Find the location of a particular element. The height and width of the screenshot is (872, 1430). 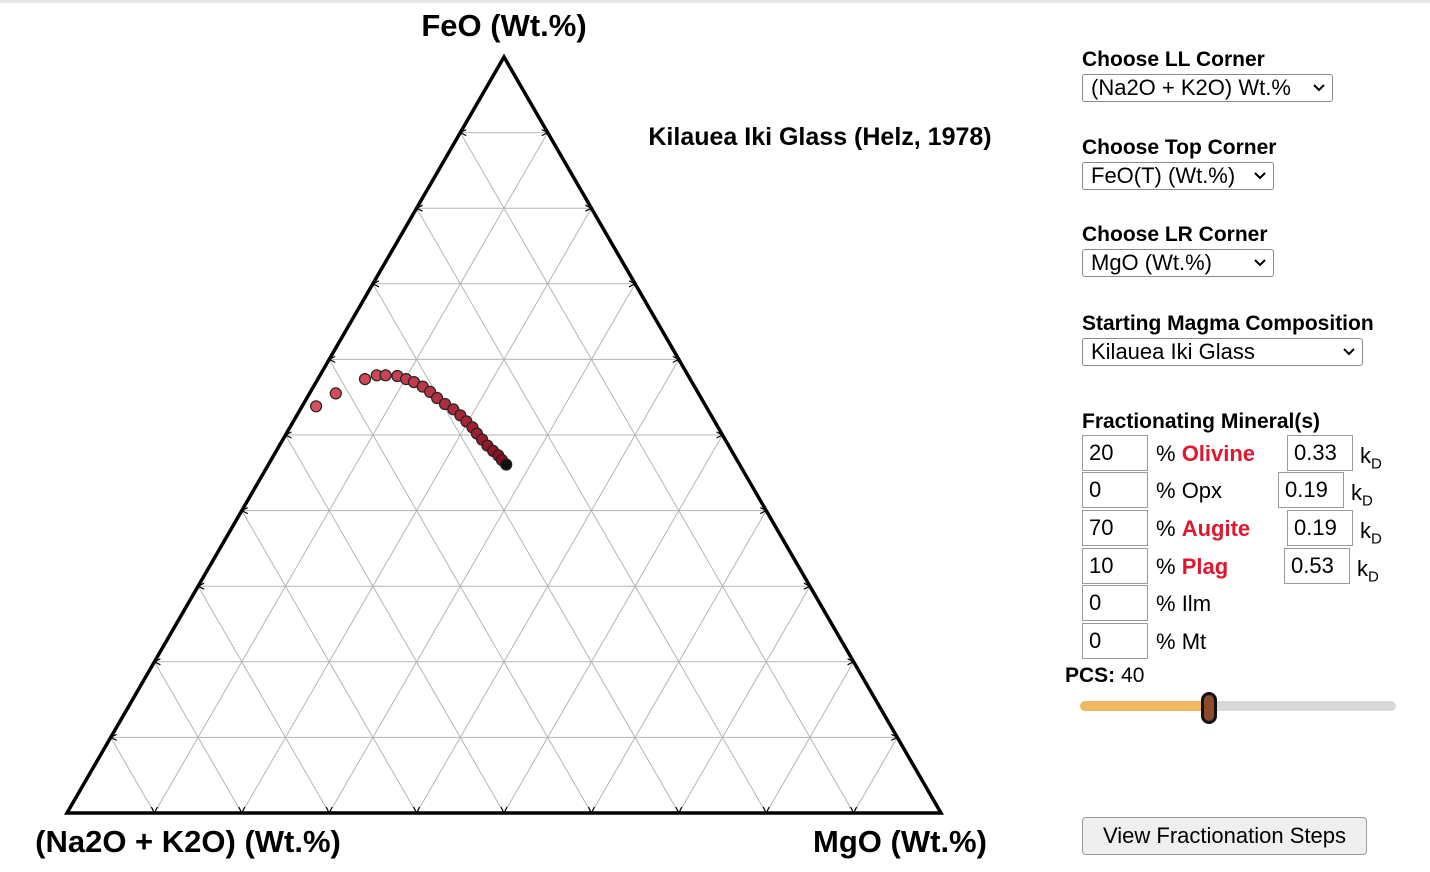

ll-corner-label-text: Choose LL Corner is located at coordinates (1173, 59).